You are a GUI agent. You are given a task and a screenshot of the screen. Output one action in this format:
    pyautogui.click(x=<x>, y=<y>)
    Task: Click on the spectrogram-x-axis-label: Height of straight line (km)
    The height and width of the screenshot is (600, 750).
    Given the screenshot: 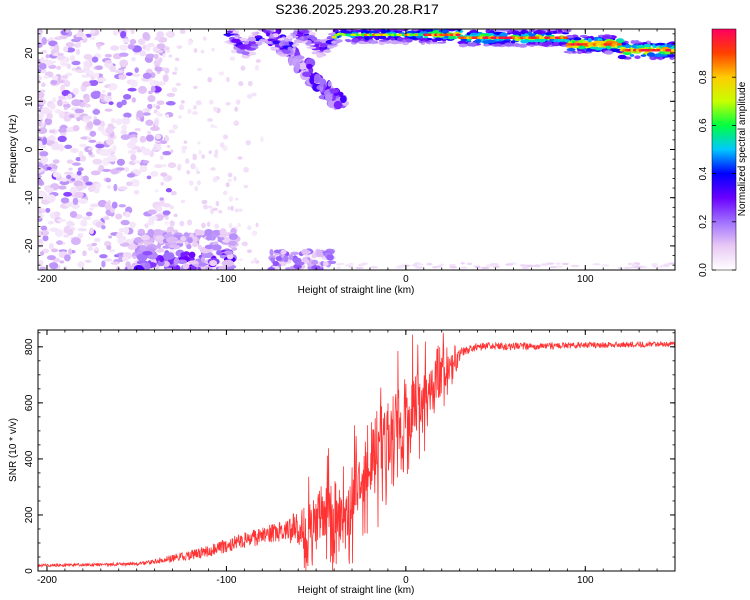 What is the action you would take?
    pyautogui.click(x=356, y=290)
    